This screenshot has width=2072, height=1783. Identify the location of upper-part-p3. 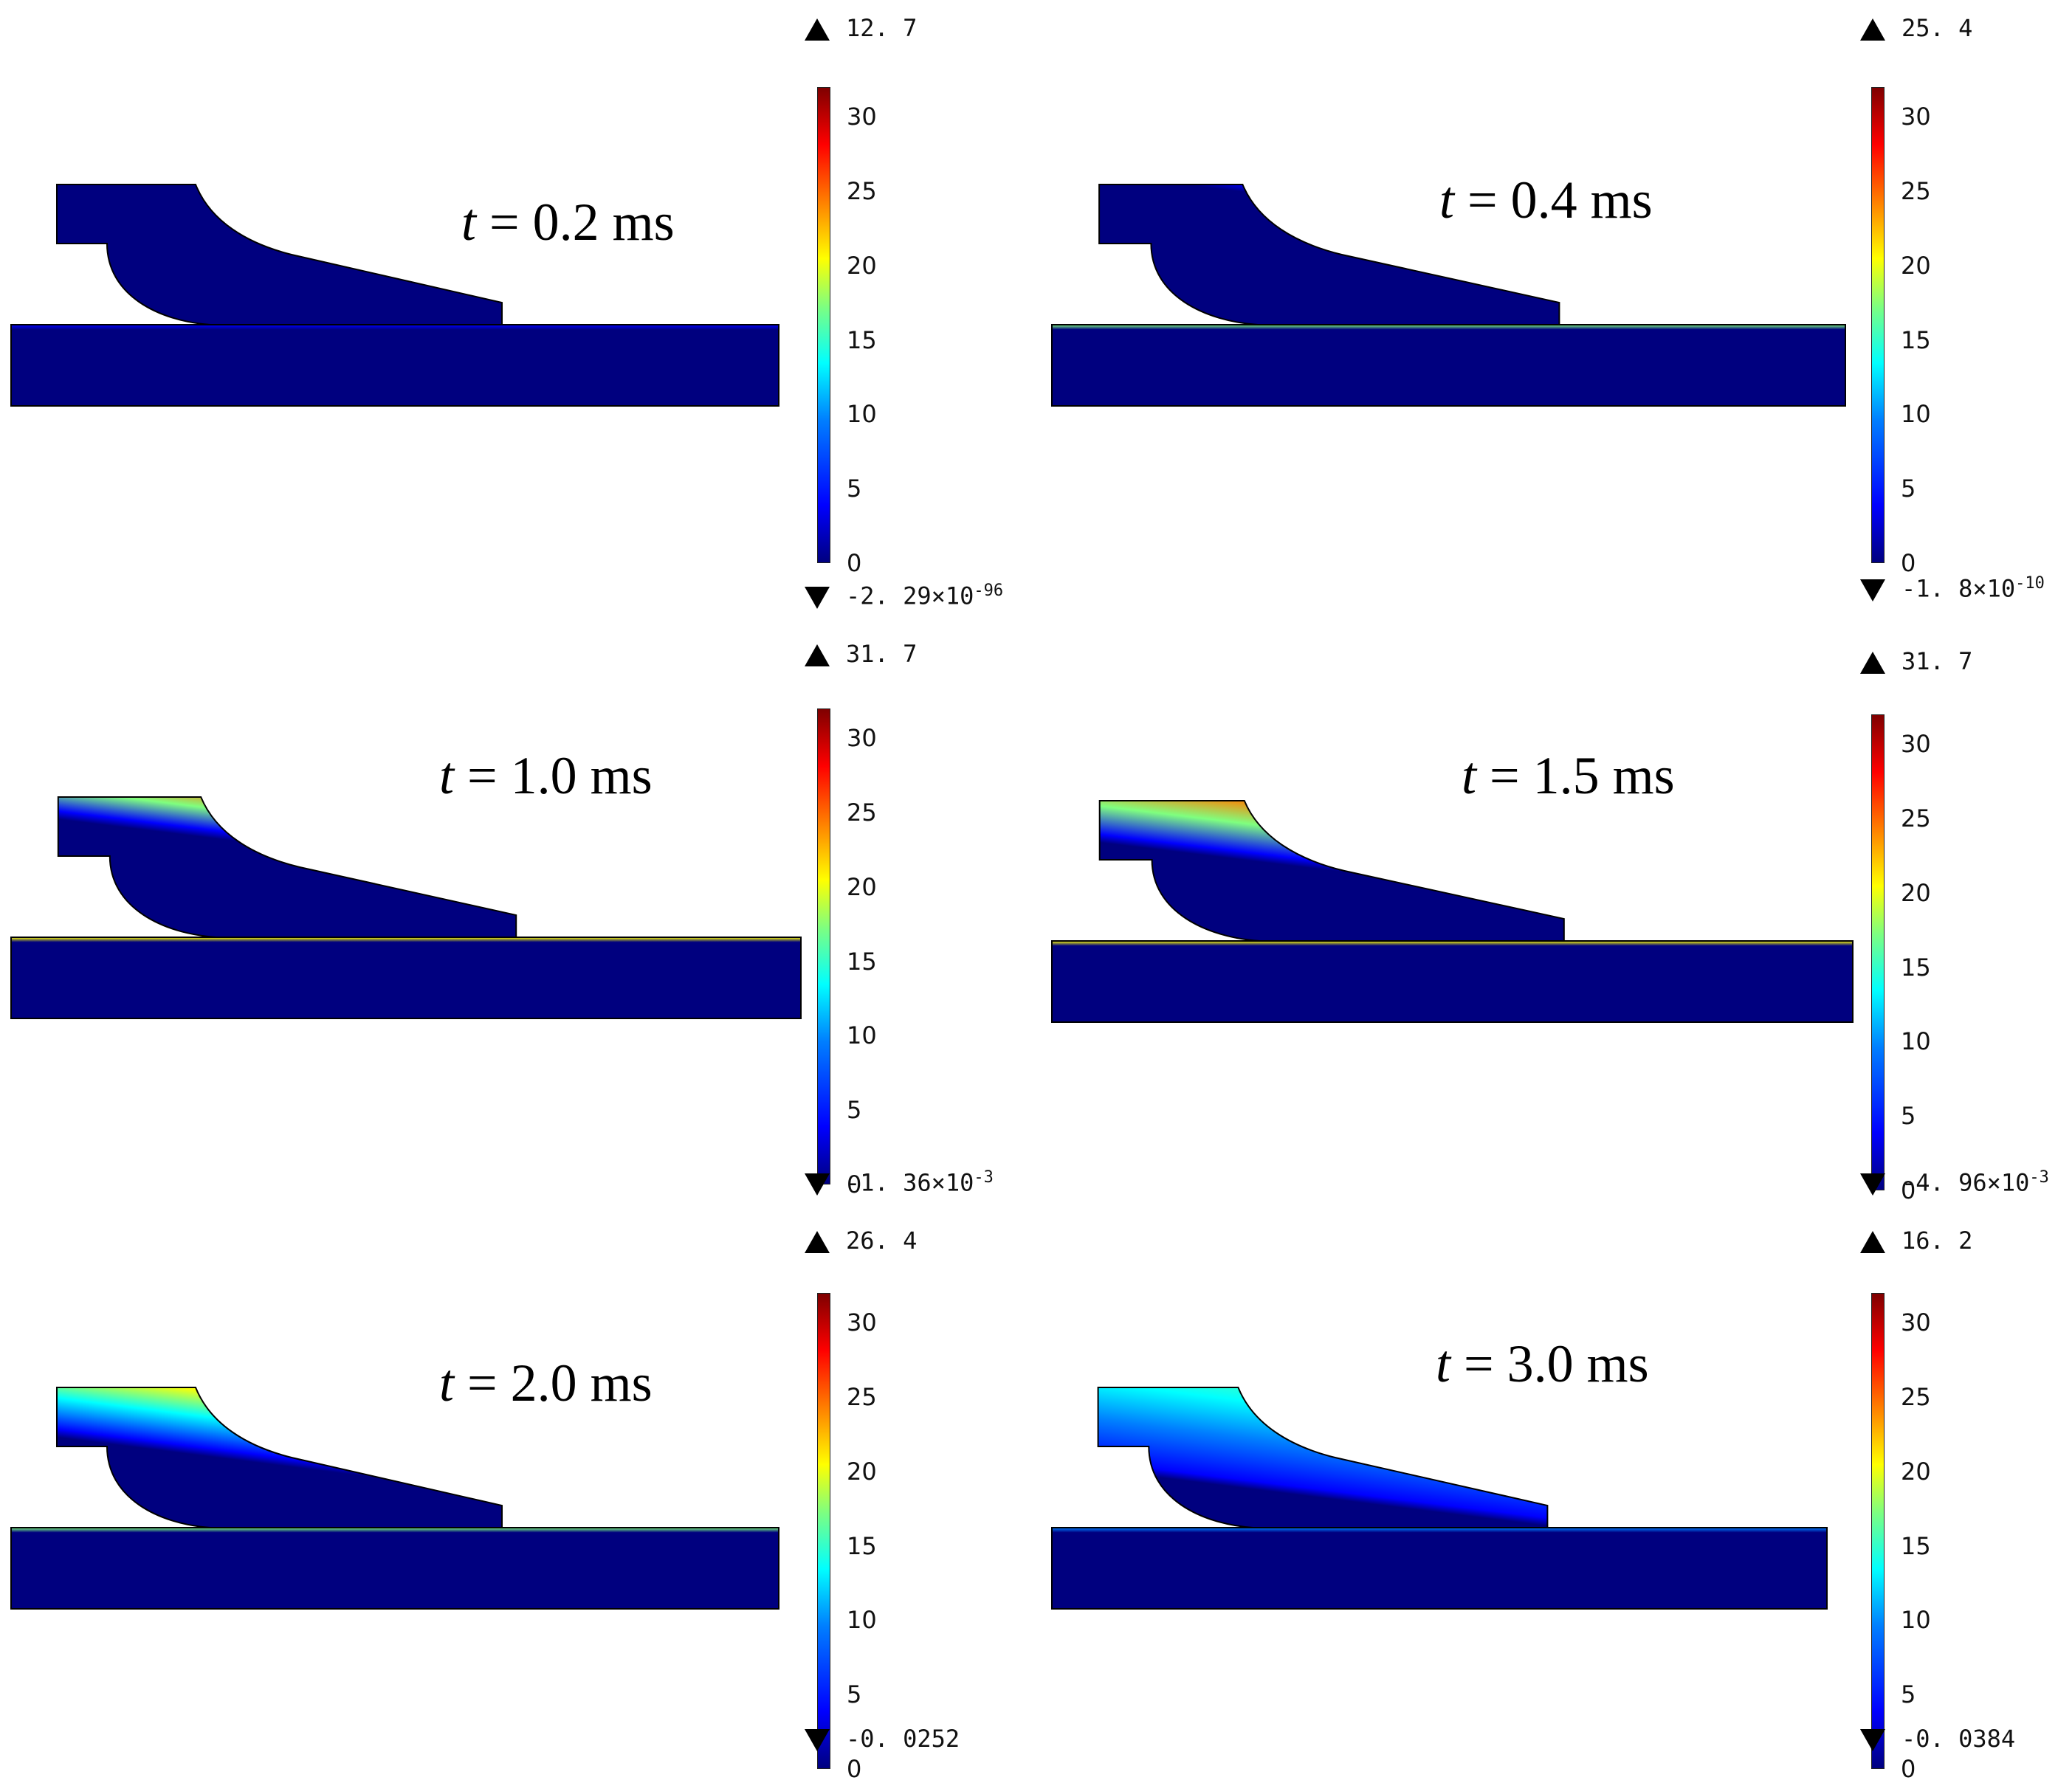
(287, 867).